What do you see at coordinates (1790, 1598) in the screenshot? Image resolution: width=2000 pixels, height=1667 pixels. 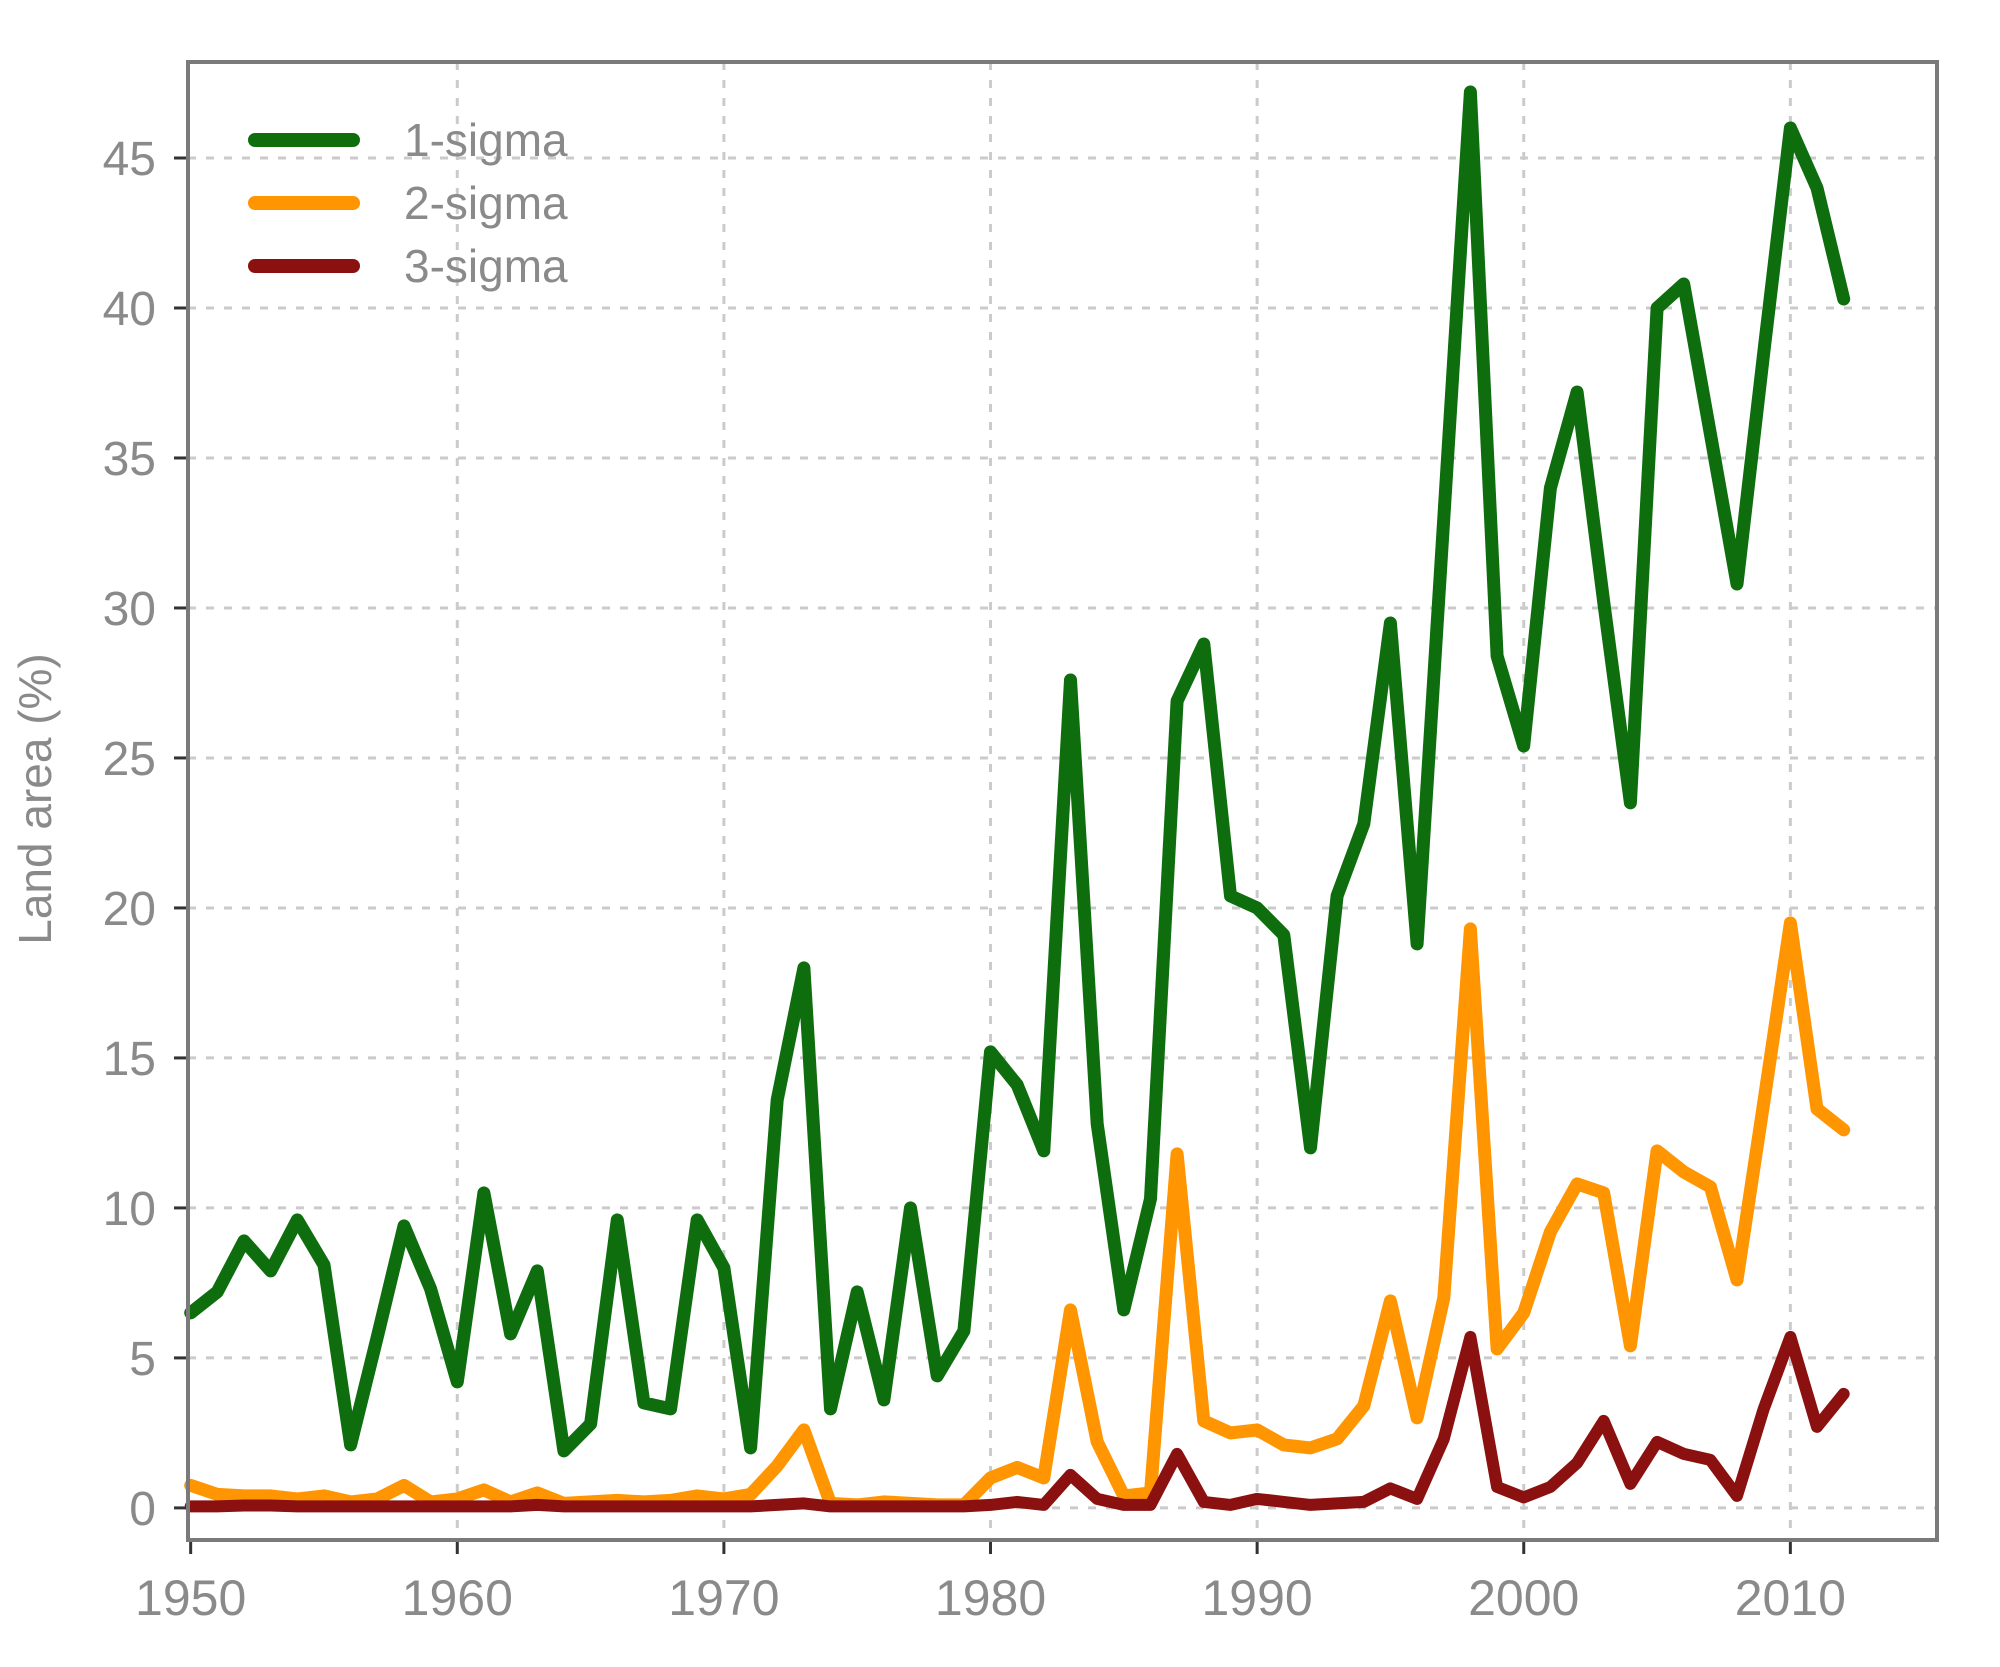 I see `x-tick-label: 2010` at bounding box center [1790, 1598].